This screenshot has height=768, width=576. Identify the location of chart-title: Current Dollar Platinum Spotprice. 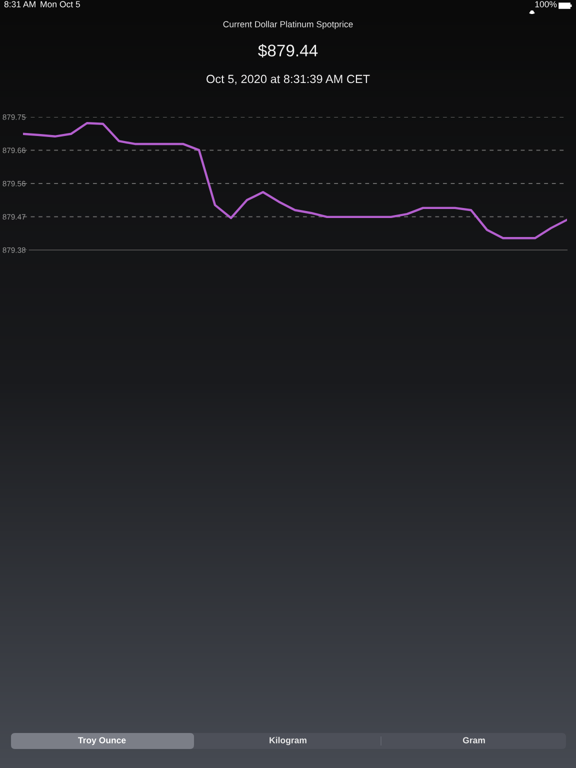
(288, 25).